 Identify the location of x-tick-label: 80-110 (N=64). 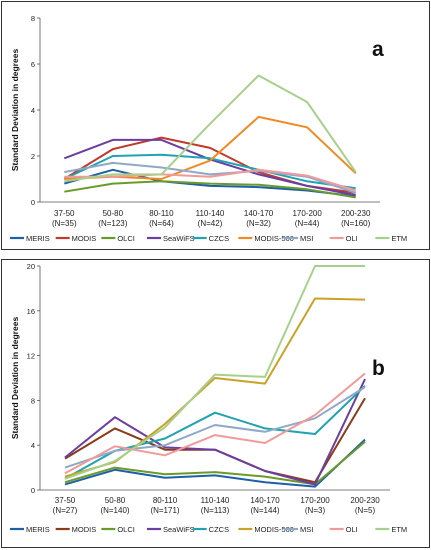
(161, 218).